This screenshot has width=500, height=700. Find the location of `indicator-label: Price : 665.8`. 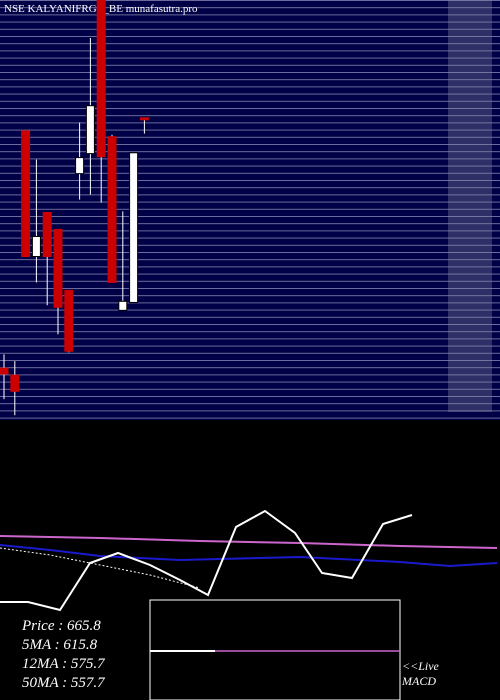

indicator-label: Price : 665.8 is located at coordinates (61, 626).